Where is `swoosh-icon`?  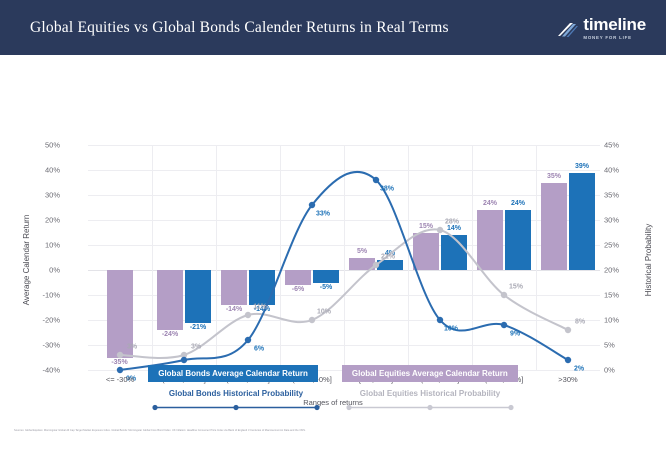
swoosh-icon is located at coordinates (568, 29).